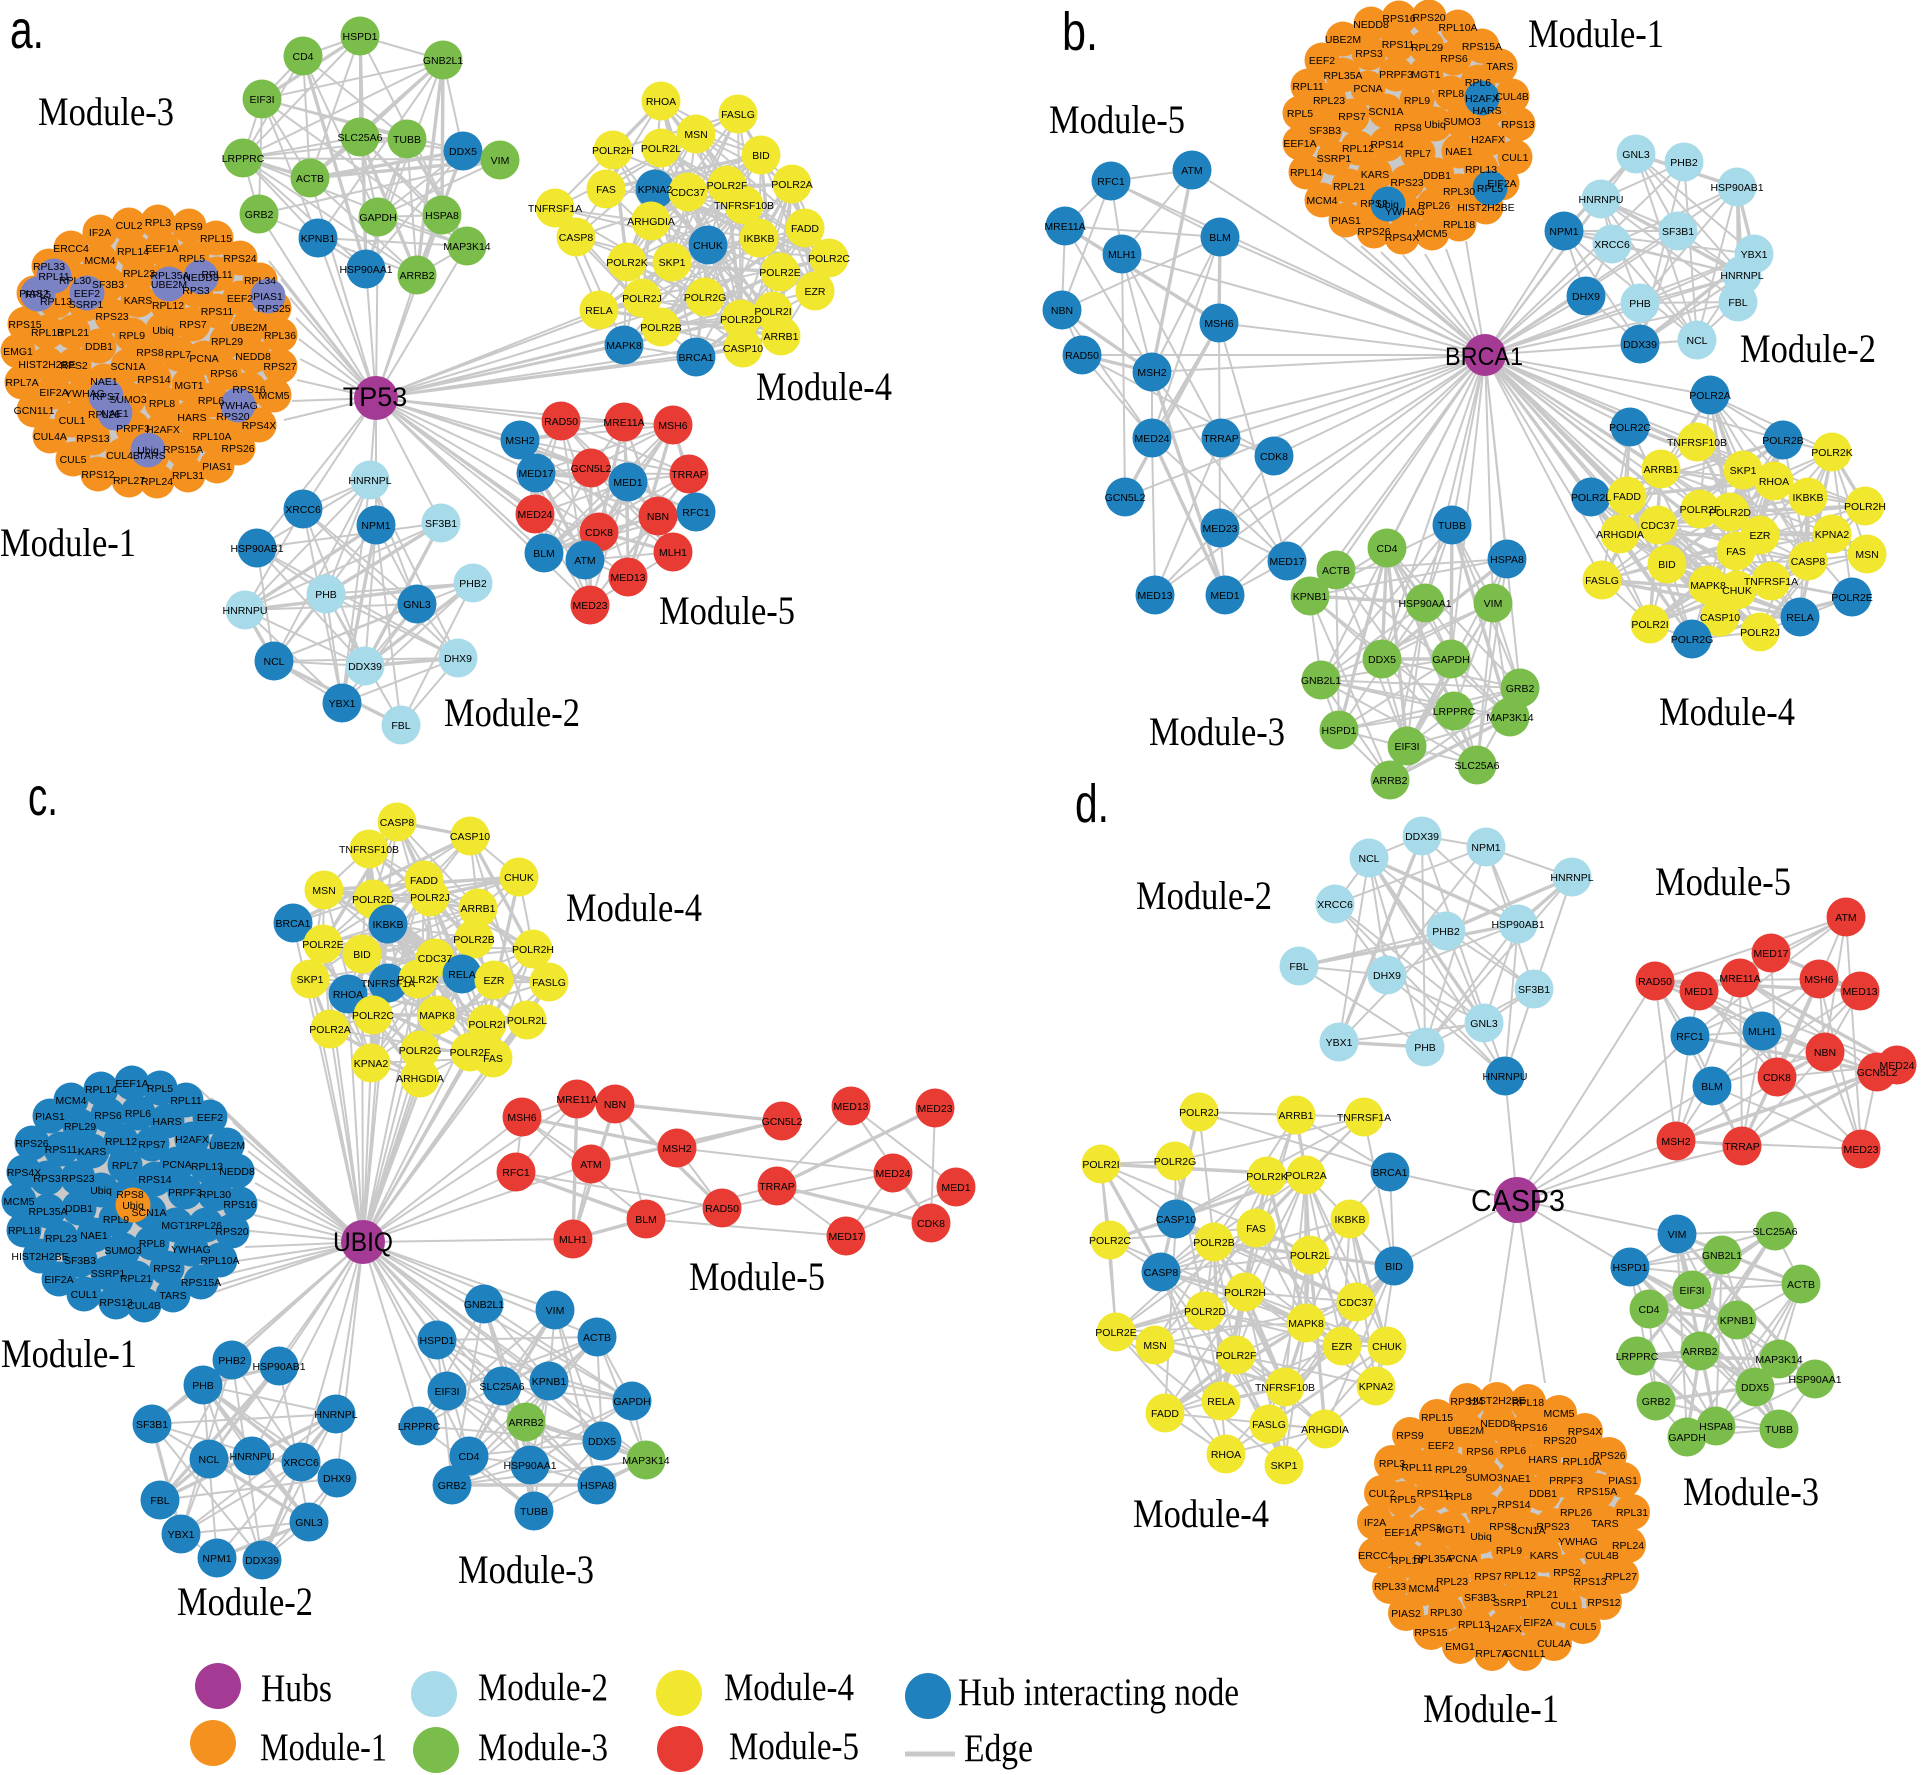 This screenshot has width=1923, height=1775. I want to click on svg-text: b., so click(1080, 32).